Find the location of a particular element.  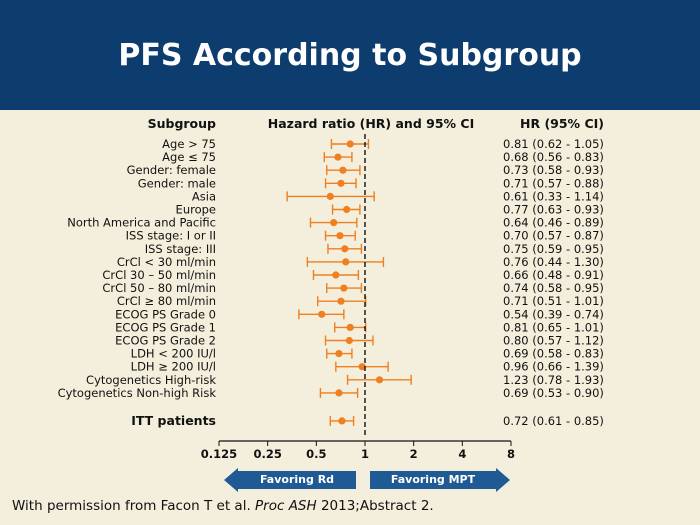

overall-hr-text: 0.72 (0.61 - 0.85) is located at coordinates (553, 421).